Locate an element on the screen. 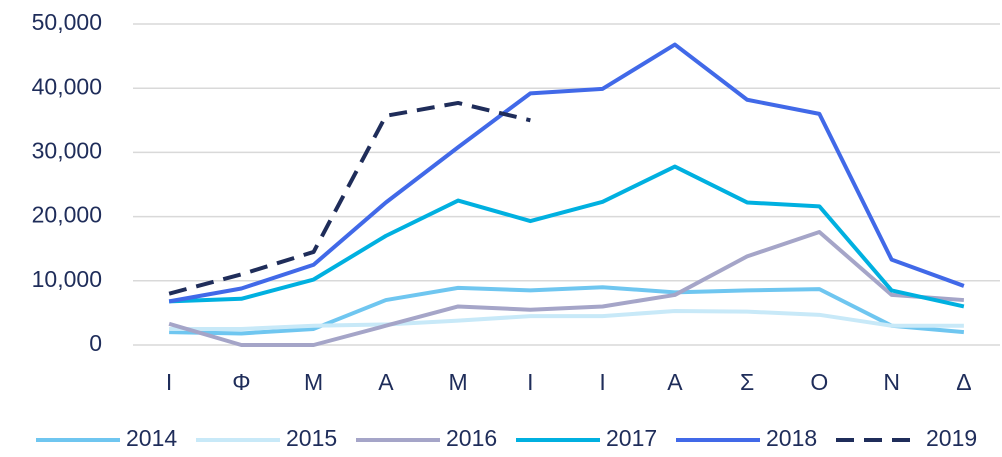 The width and height of the screenshot is (1002, 457). x-tick-label: Σ is located at coordinates (747, 382).